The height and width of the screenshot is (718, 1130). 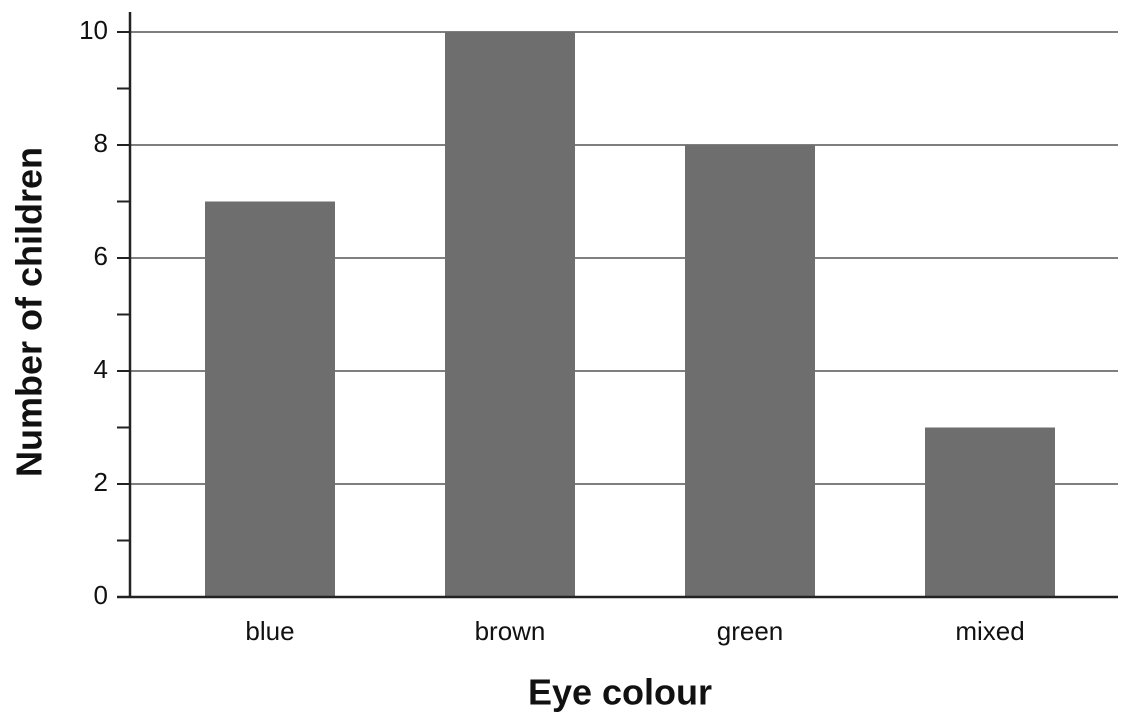 I want to click on x-tick-label: green, so click(x=750, y=631).